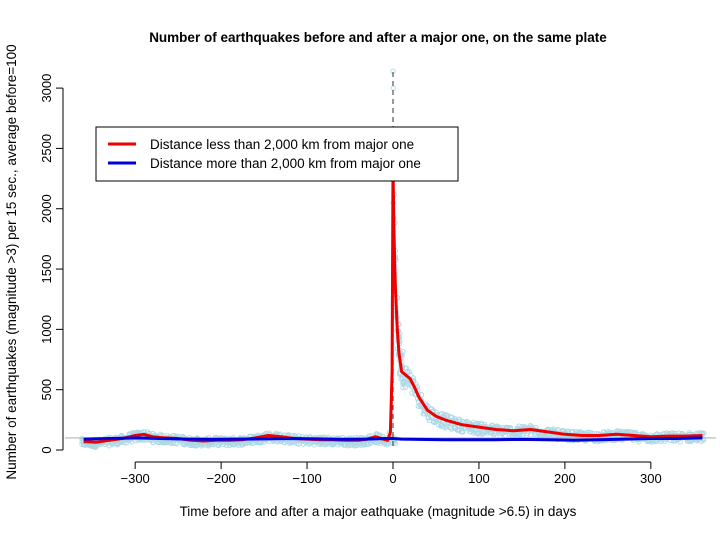 Image resolution: width=720 pixels, height=545 pixels. What do you see at coordinates (135, 478) in the screenshot?
I see `x-tick-label: −300` at bounding box center [135, 478].